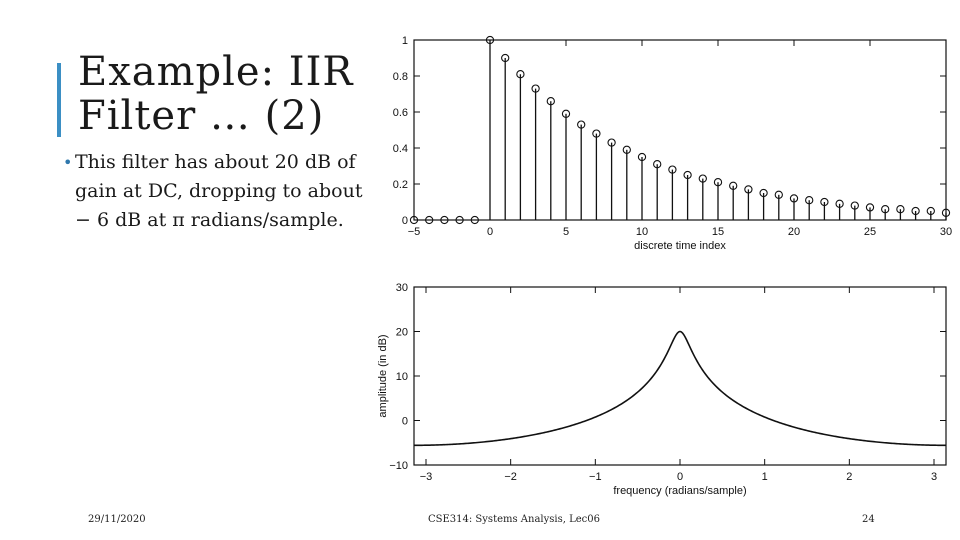 The width and height of the screenshot is (960, 540). What do you see at coordinates (400, 149) in the screenshot?
I see `y-tick-label-impulse: 0.4` at bounding box center [400, 149].